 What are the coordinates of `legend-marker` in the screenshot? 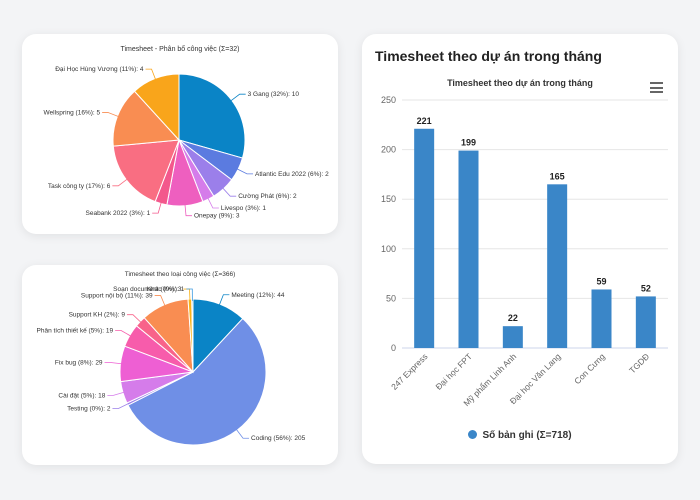 It's located at (473, 434).